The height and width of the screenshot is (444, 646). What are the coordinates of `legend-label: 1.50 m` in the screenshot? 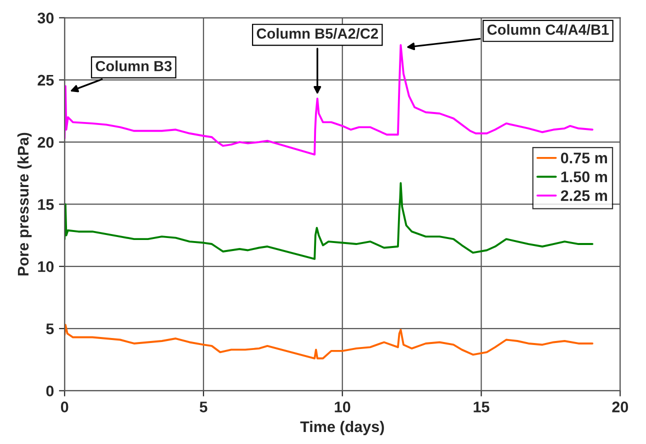 It's located at (584, 176).